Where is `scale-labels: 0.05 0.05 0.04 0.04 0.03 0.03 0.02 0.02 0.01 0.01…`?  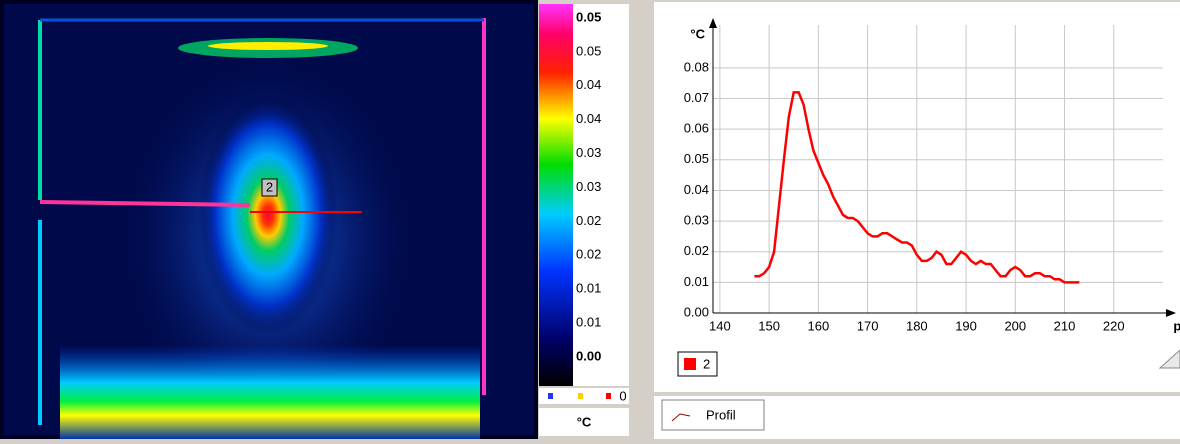 scale-labels: 0.05 0.05 0.04 0.04 0.03 0.03 0.02 0.02 0.01 0.01… is located at coordinates (588, 186).